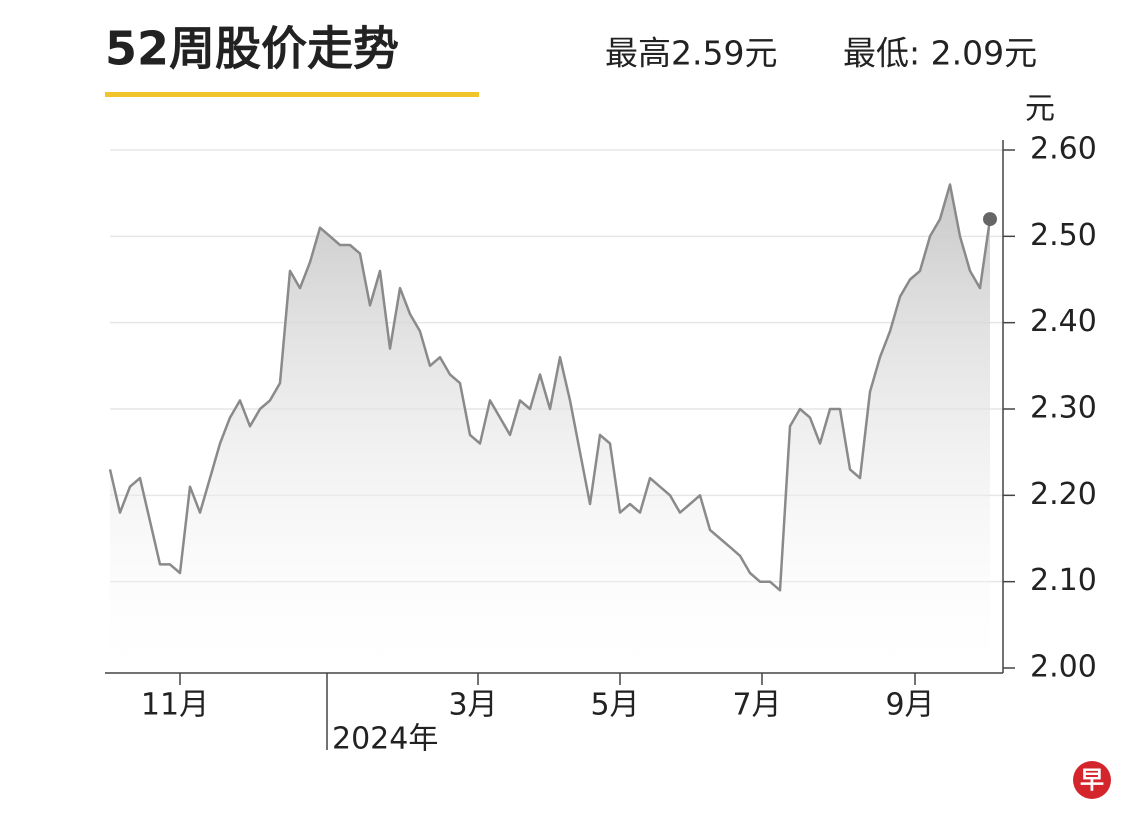  I want to click on title-underline, so click(292, 94).